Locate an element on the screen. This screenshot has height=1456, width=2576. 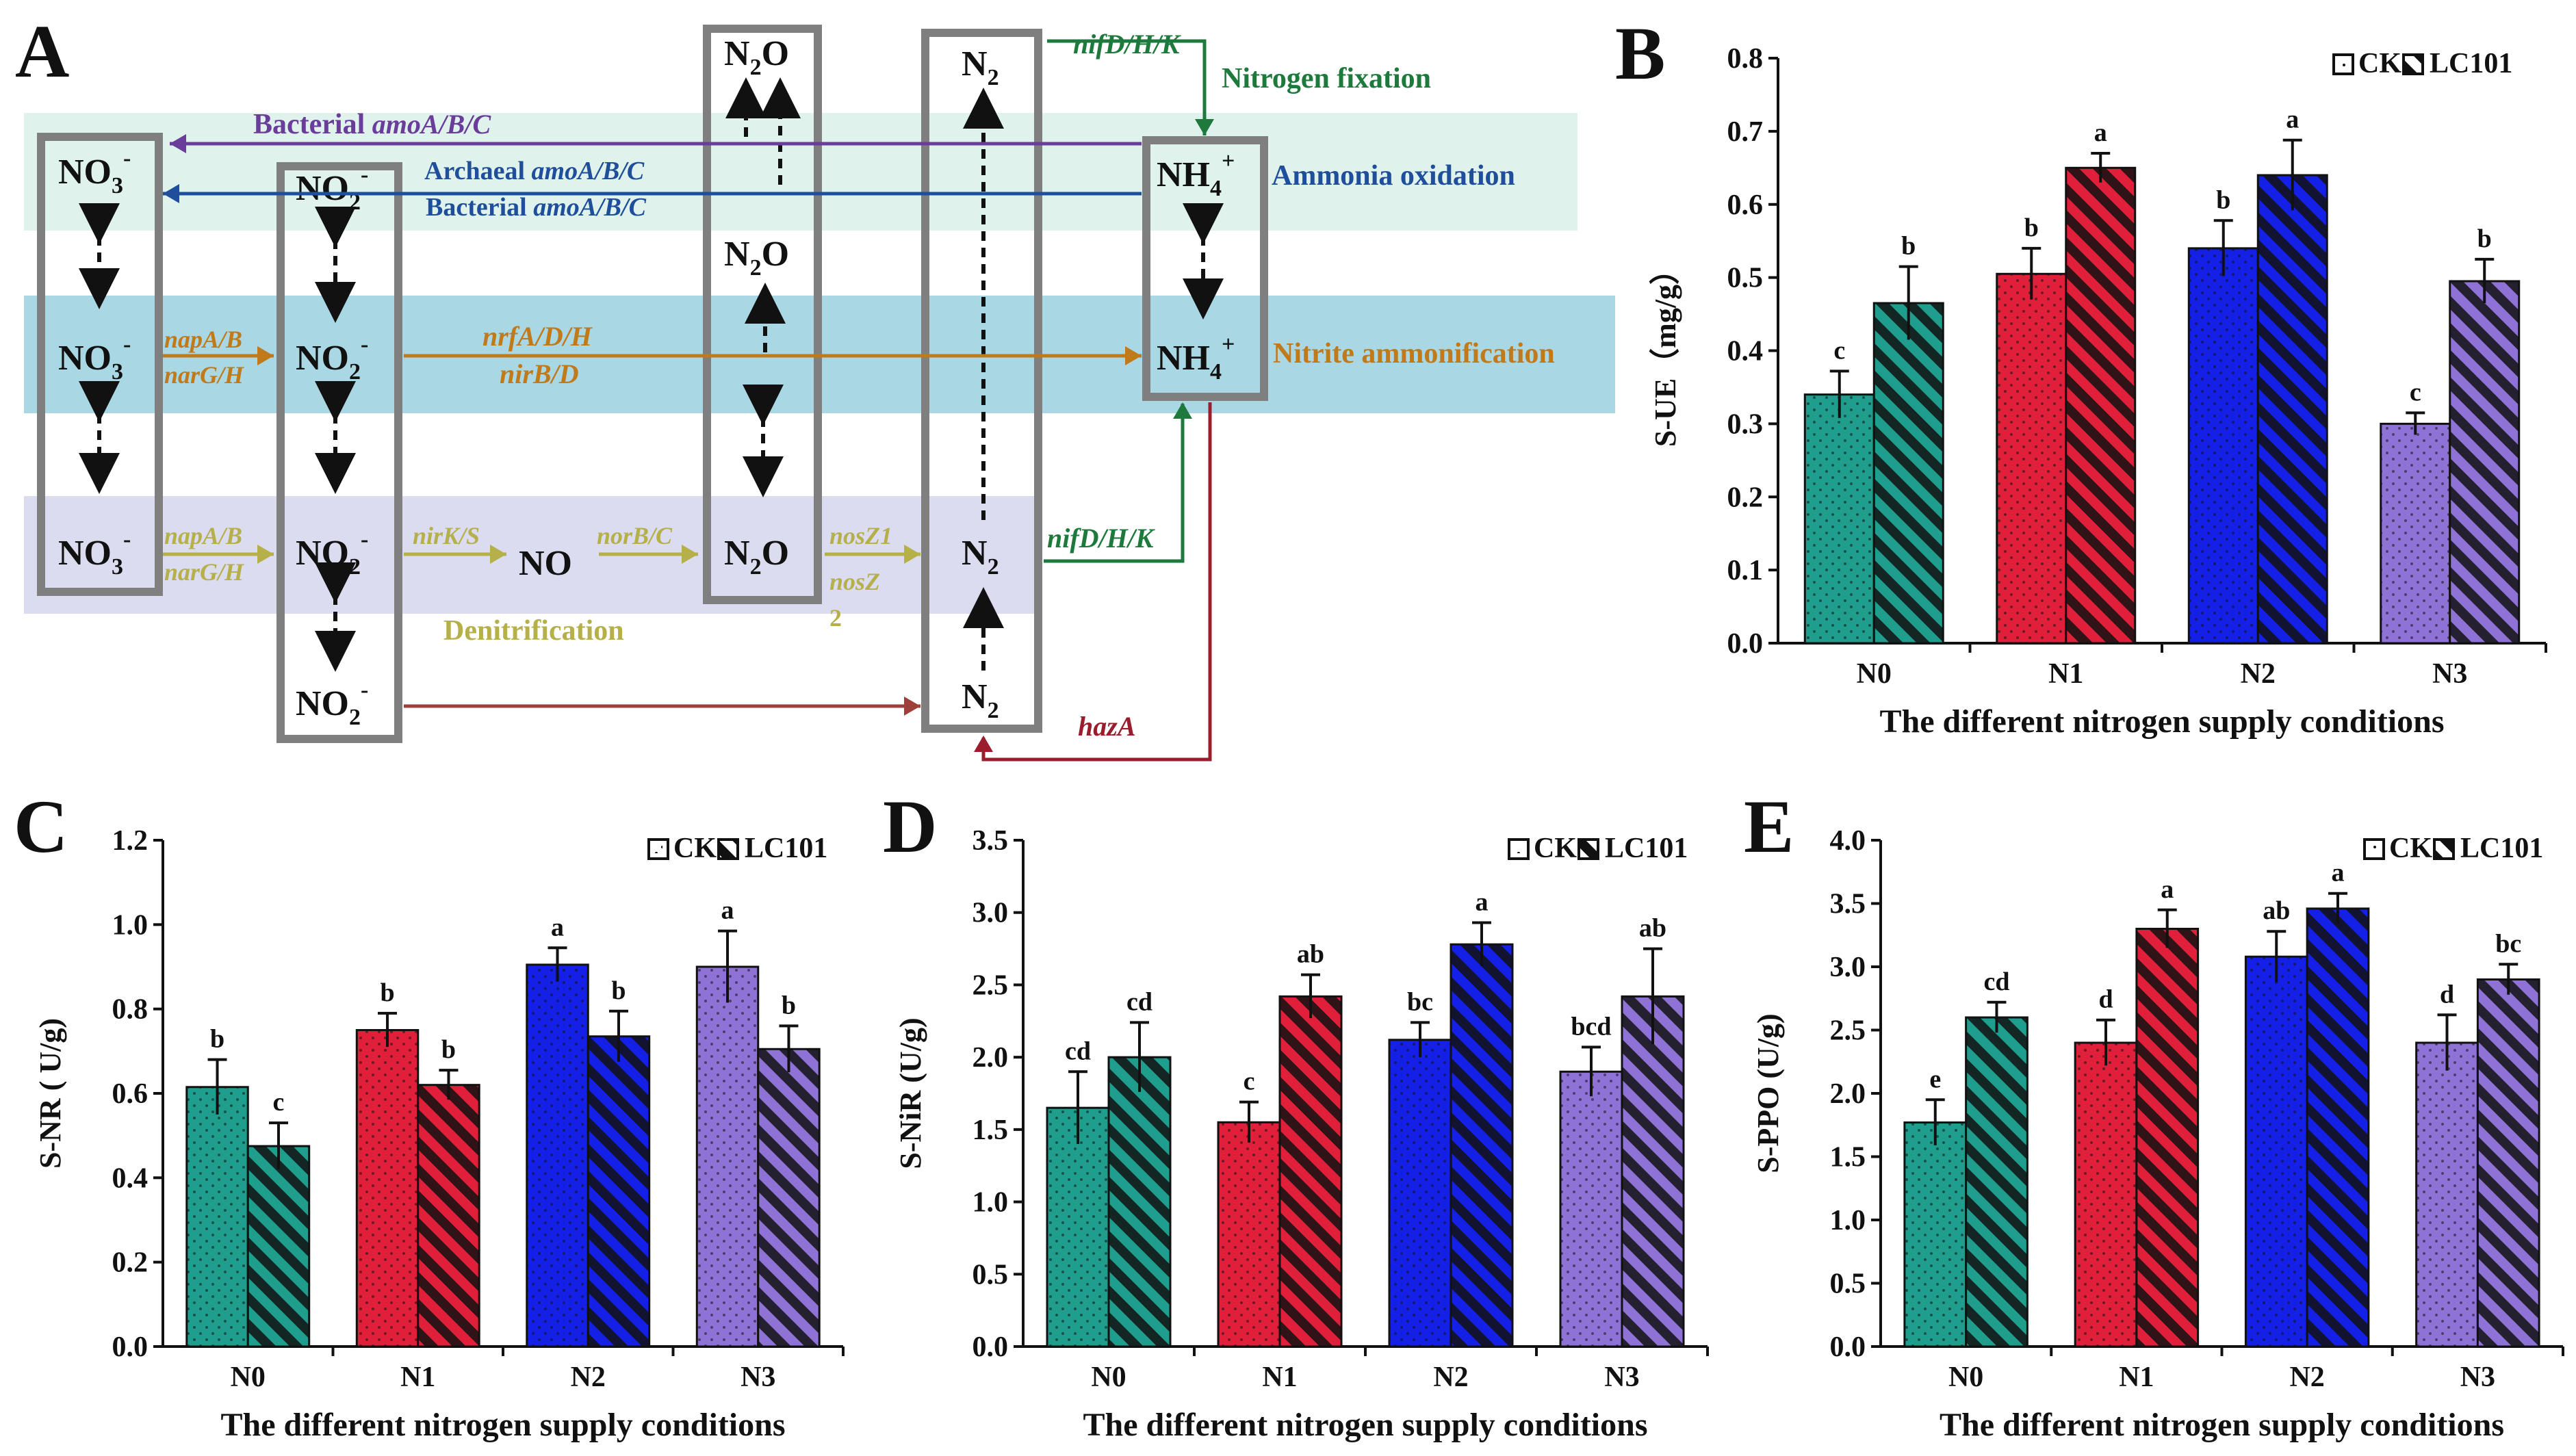
species-nh4-bottom: NH4+ is located at coordinates (1196, 358).